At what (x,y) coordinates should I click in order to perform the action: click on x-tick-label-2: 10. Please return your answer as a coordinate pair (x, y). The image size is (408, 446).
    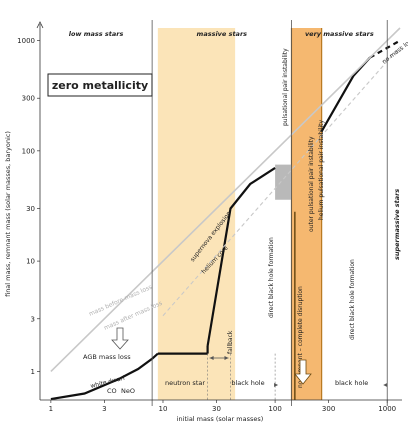
    Looking at the image, I should click on (163, 409).